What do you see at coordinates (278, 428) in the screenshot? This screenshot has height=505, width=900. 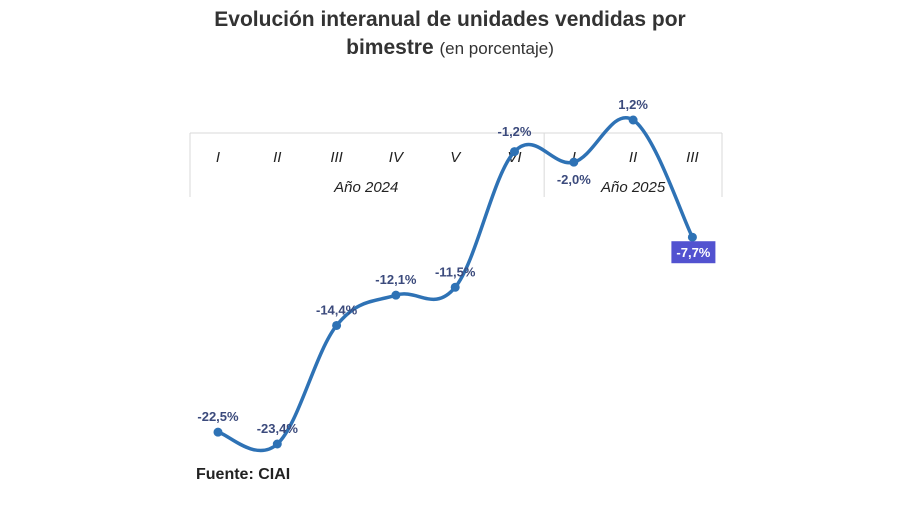 I see `data-label: -23,4%` at bounding box center [278, 428].